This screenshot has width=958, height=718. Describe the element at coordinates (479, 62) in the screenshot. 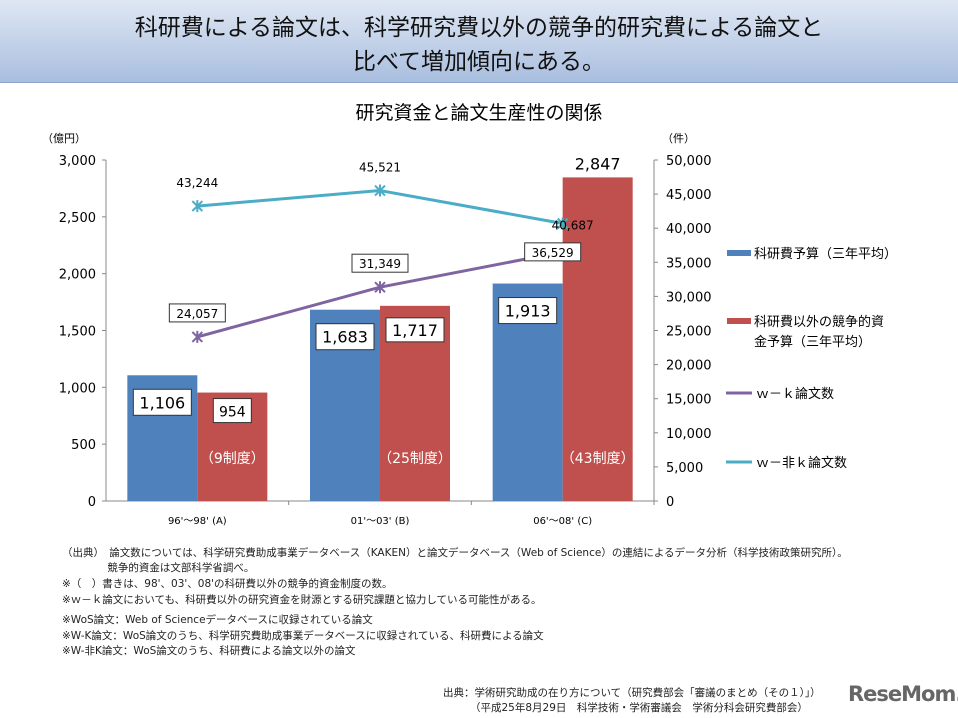

I see `slide-title-line2: 比べて増加傾向にある。` at that location.